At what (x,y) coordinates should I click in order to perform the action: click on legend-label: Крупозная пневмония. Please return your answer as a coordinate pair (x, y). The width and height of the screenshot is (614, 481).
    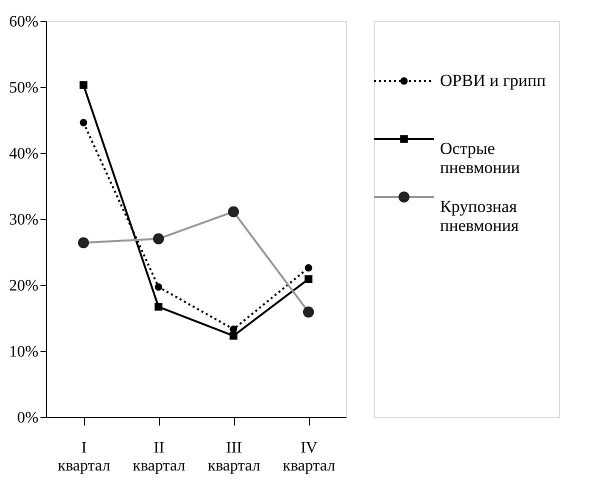
    Looking at the image, I should click on (479, 216).